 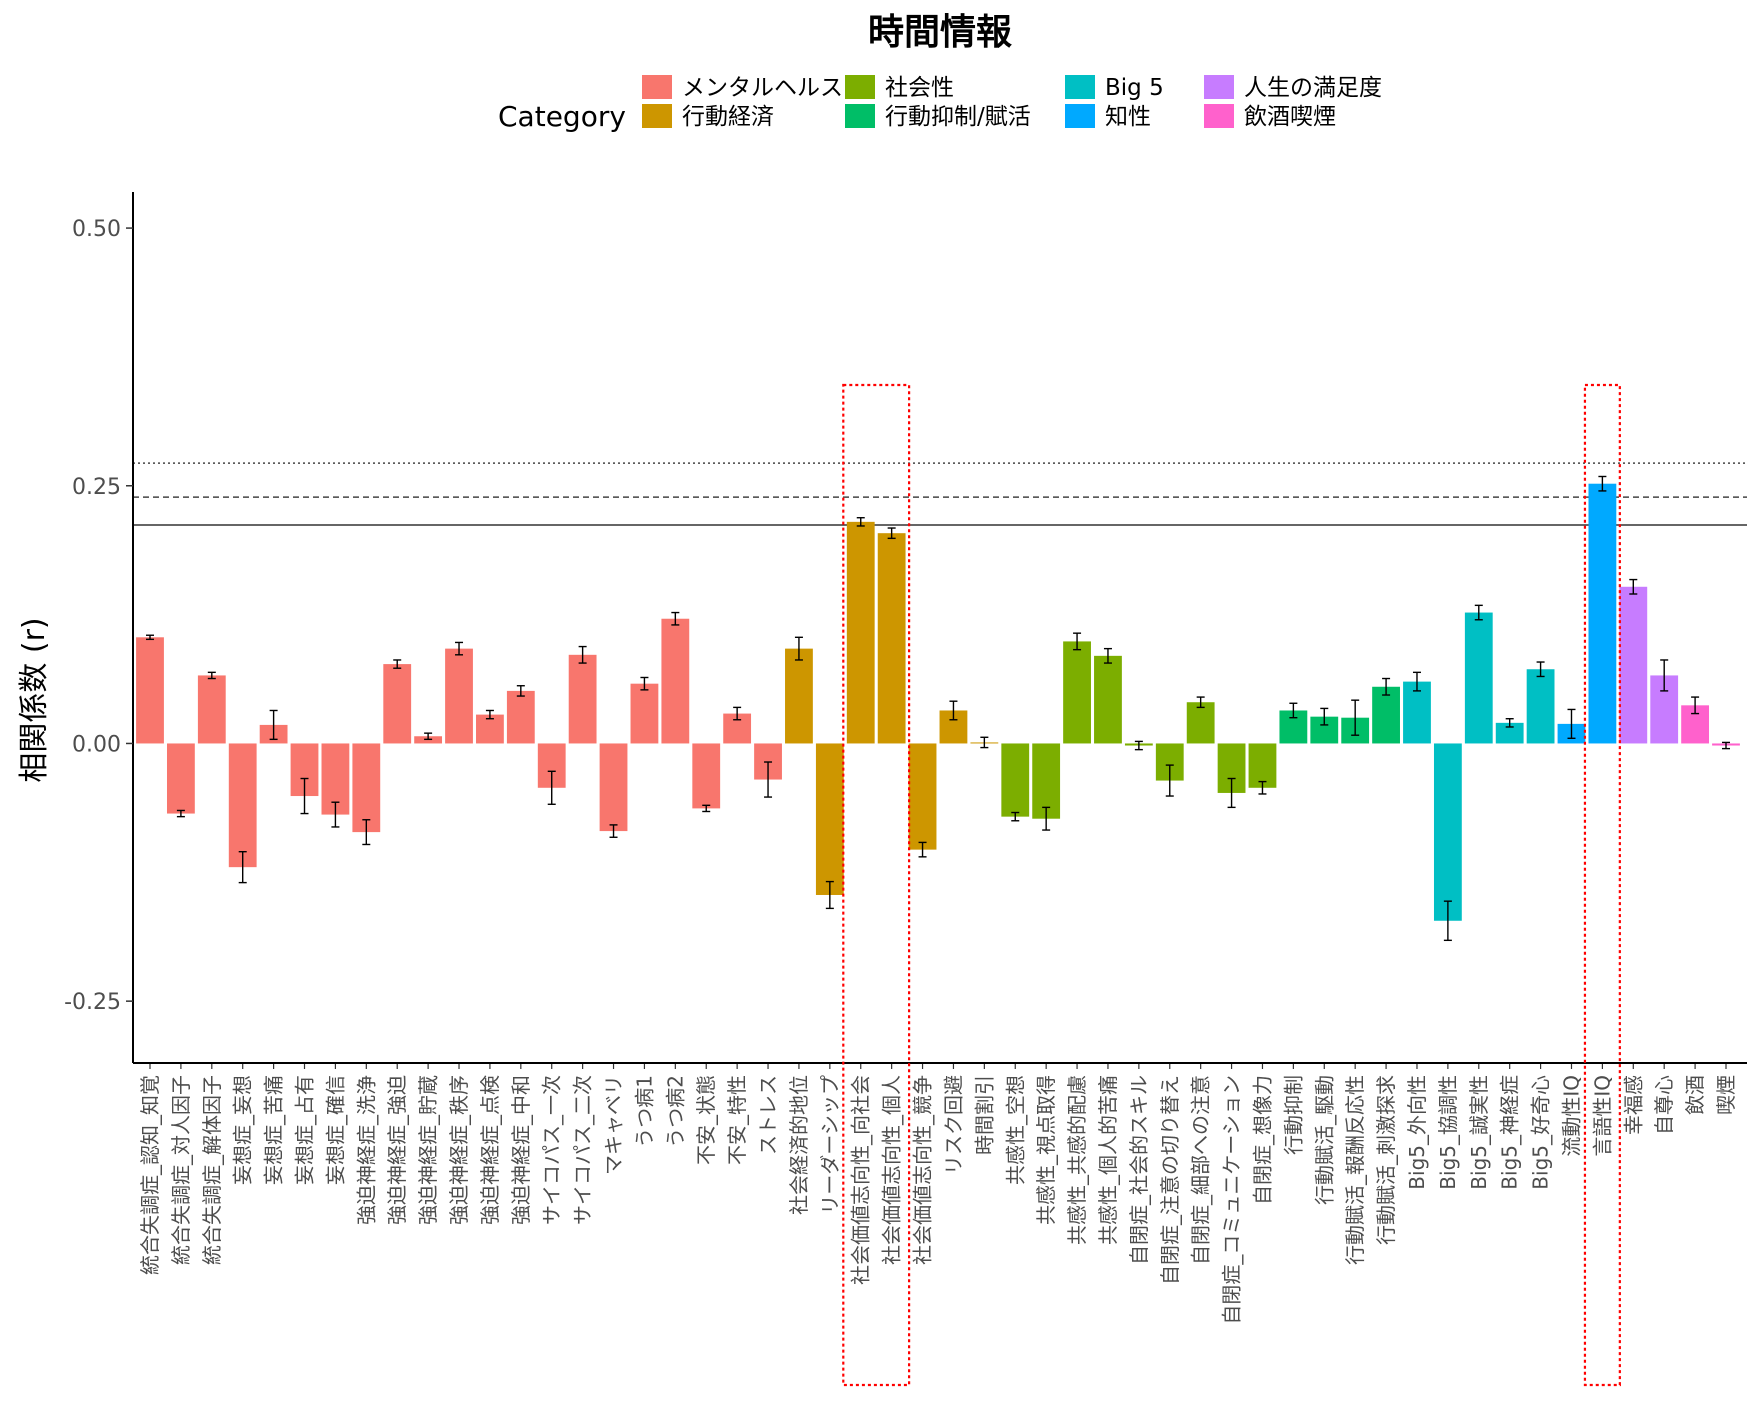 I want to click on x-tick-label: 自閉症_注意の切り替え, so click(x=1170, y=1180).